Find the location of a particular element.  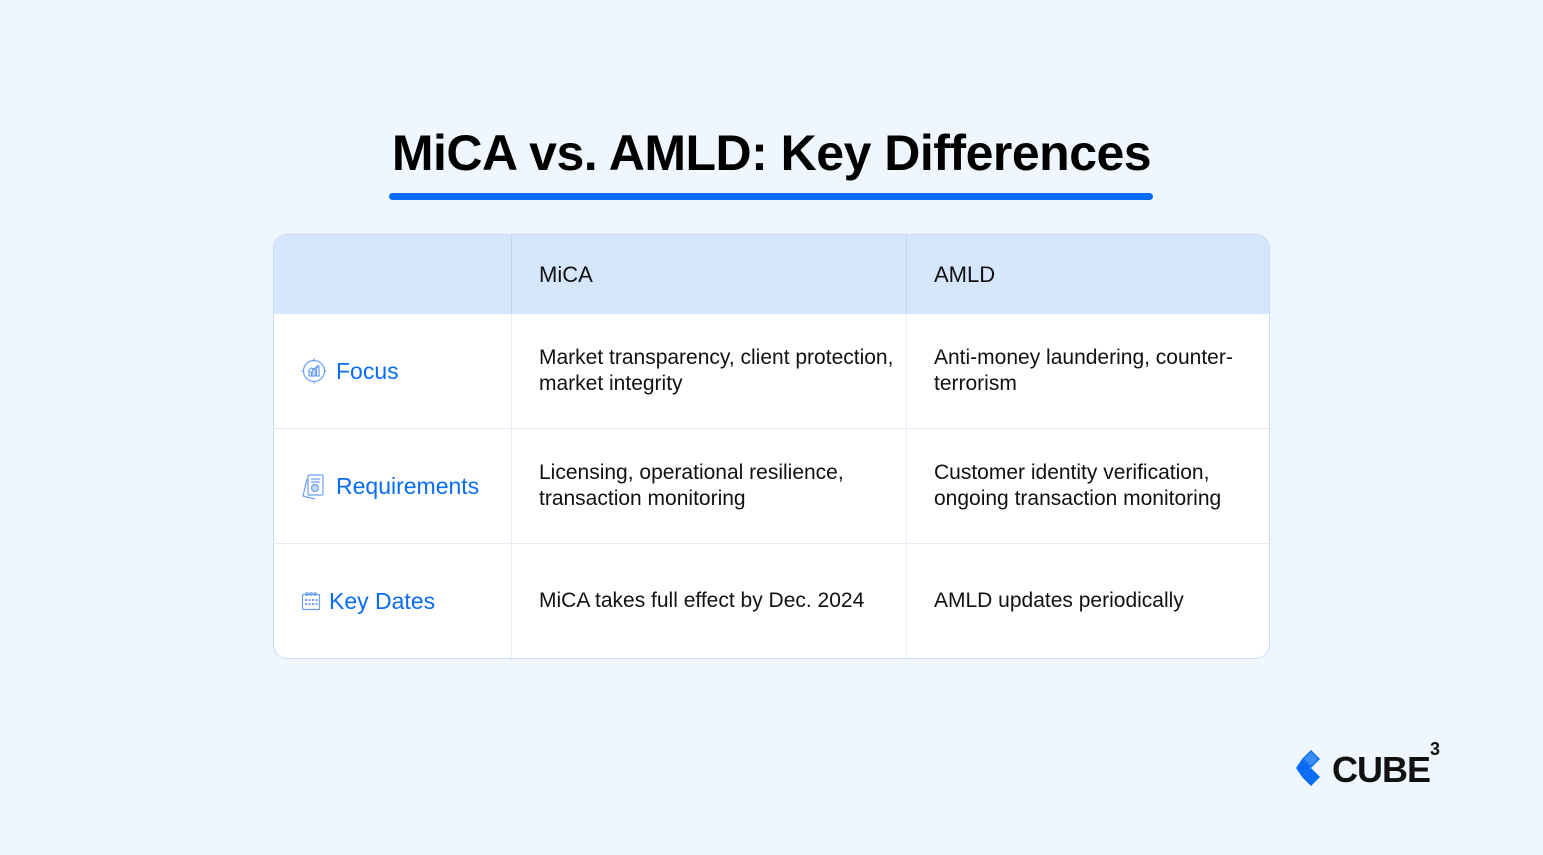

row-label-focus: Focus is located at coordinates (393, 371).